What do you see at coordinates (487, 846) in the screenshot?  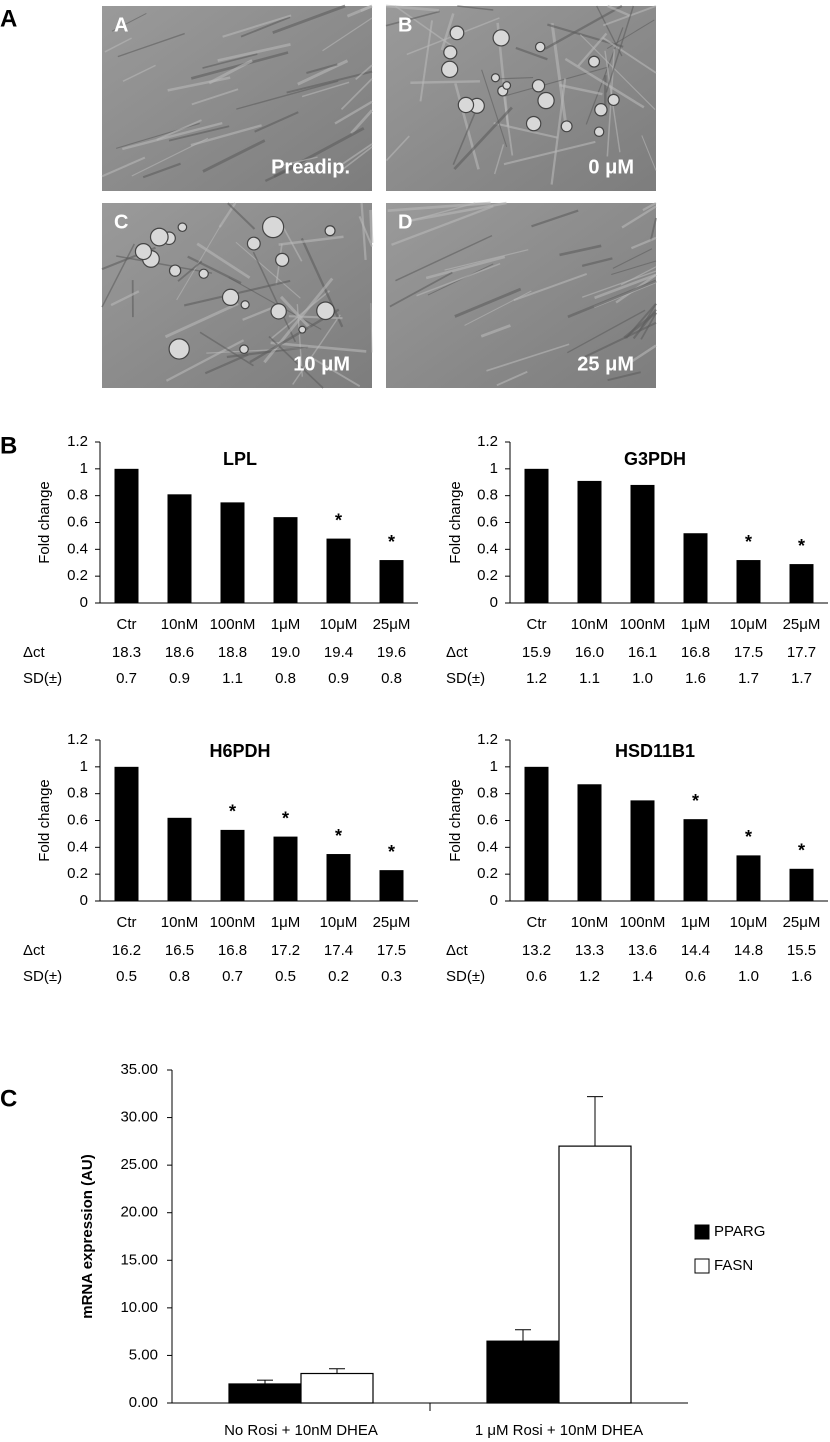 I see `y-tick-label: 0.4` at bounding box center [487, 846].